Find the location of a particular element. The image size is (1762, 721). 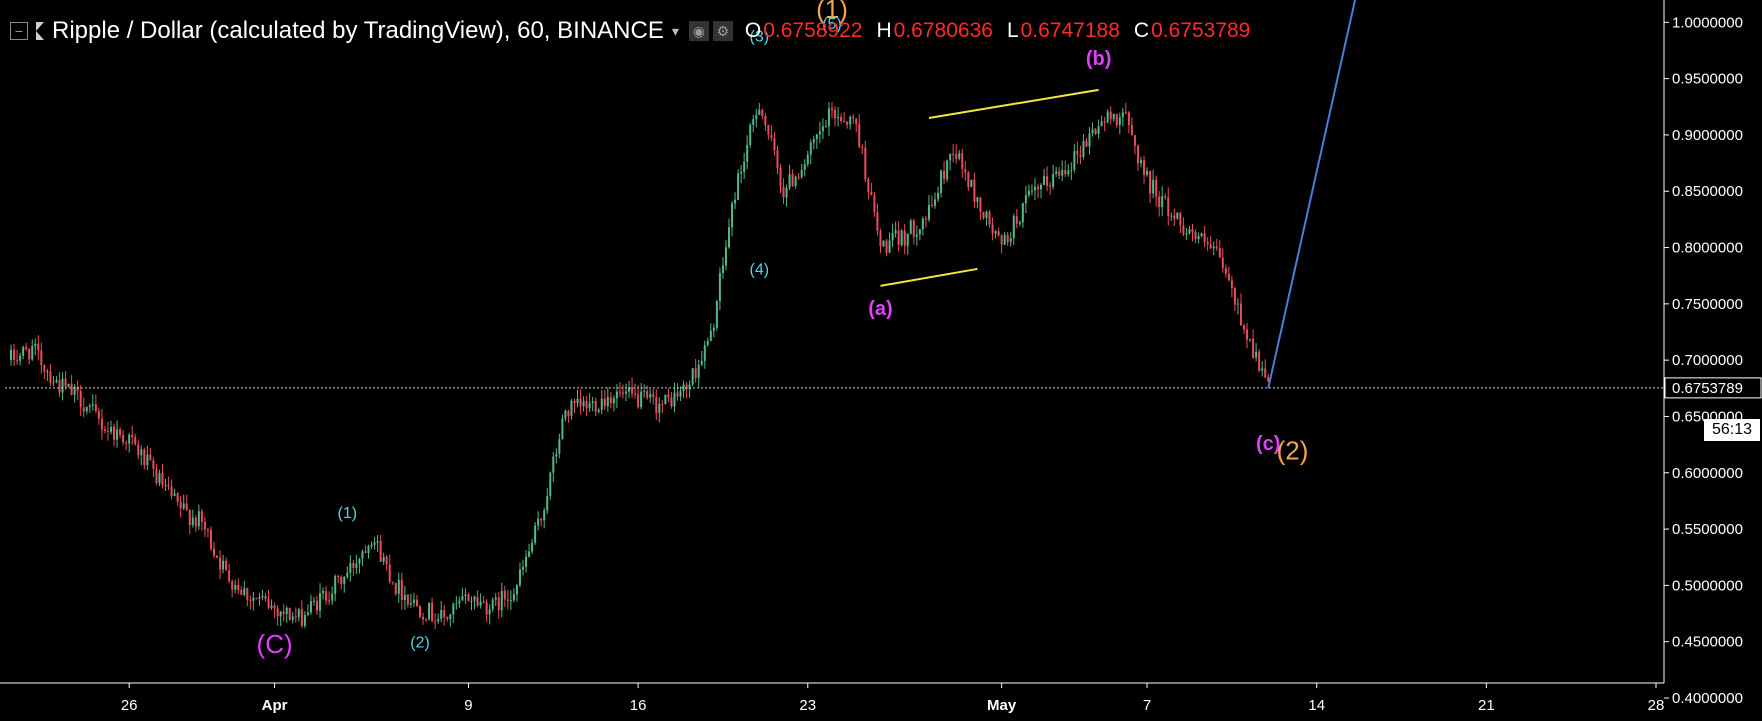

low-key: L is located at coordinates (1012, 30).